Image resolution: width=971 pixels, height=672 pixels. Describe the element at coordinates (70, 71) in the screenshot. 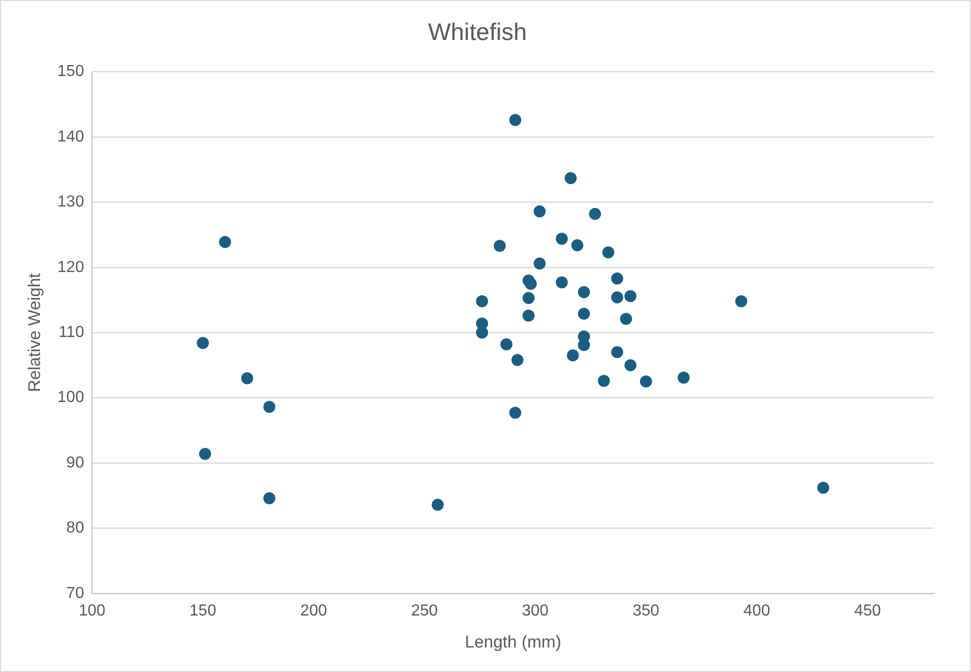

I see `y-tick-label: 150` at that location.